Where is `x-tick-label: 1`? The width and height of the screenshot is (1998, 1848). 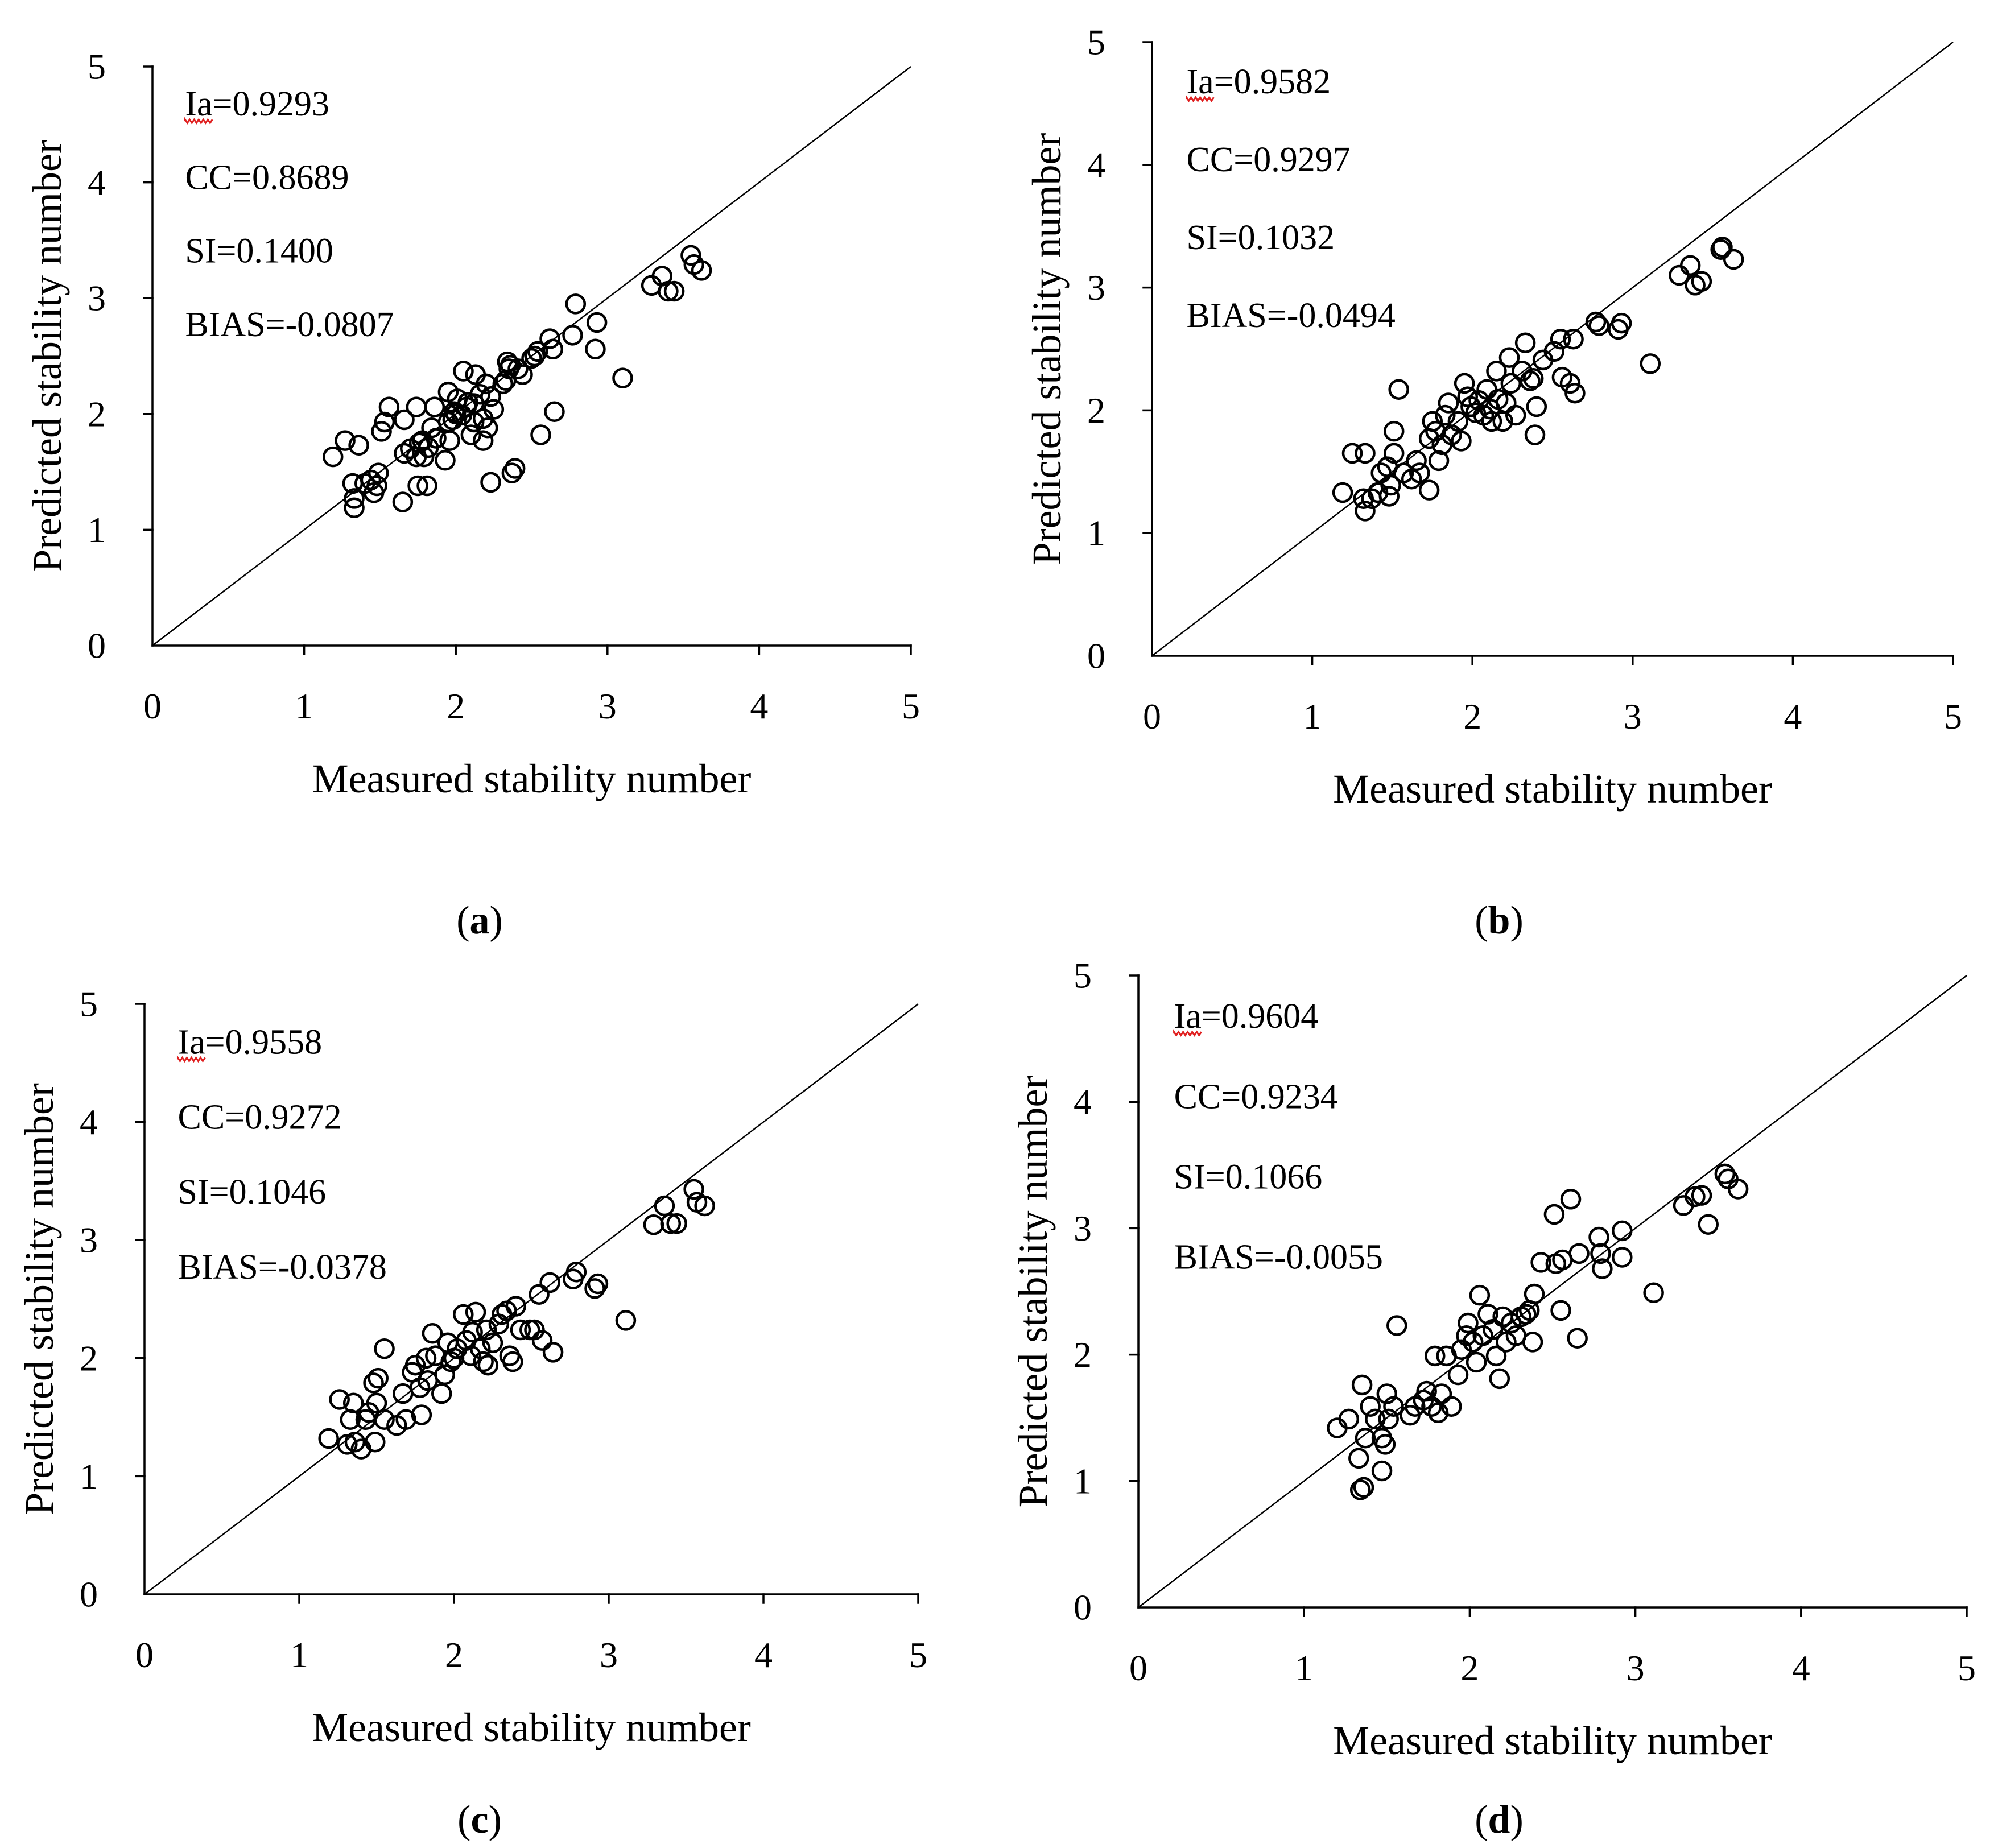
x-tick-label: 1 is located at coordinates (304, 706).